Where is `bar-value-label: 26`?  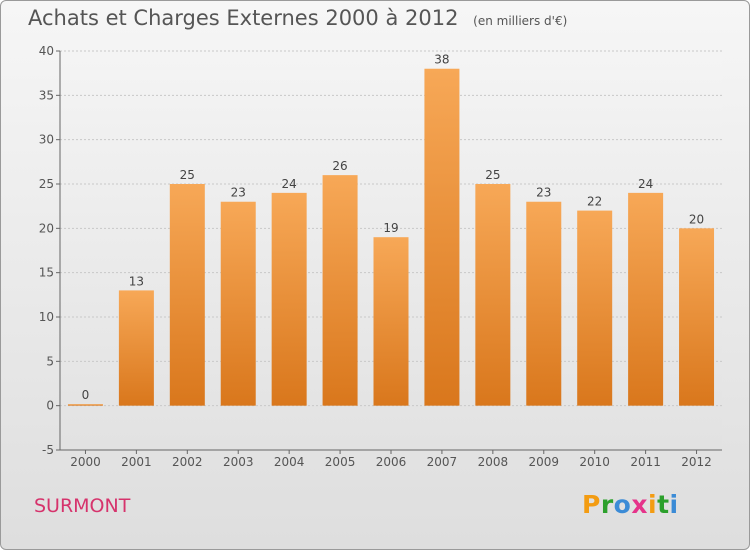
bar-value-label: 26 is located at coordinates (339, 166).